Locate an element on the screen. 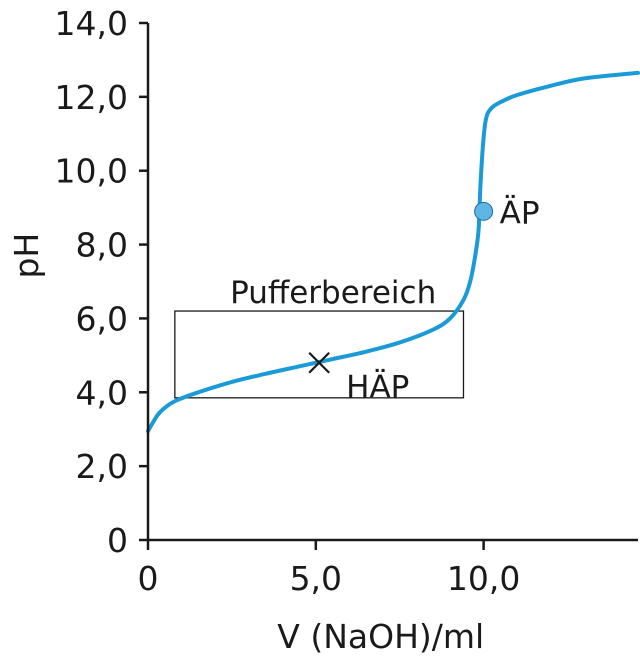 Image resolution: width=640 pixels, height=661 pixels. y-axis-ticks: 0 2,0 4,0 6,0 8,0 10,0 12,0 14,0 is located at coordinates (101, 282).